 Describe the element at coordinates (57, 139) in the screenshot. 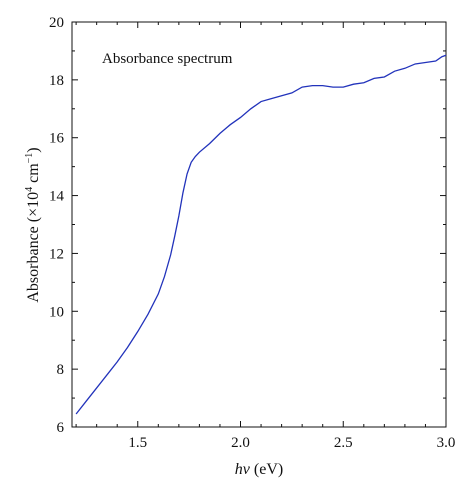

I see `y-tick-label: 16` at that location.